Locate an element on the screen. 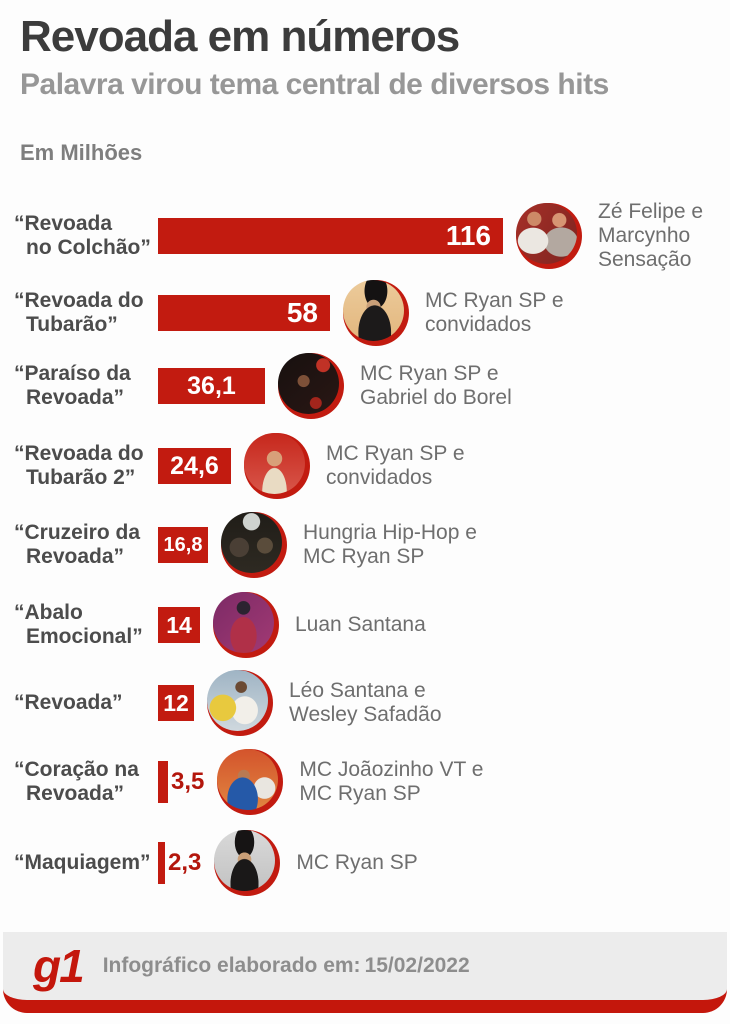 The image size is (730, 1024). bar-value: 2,3 is located at coordinates (185, 862).